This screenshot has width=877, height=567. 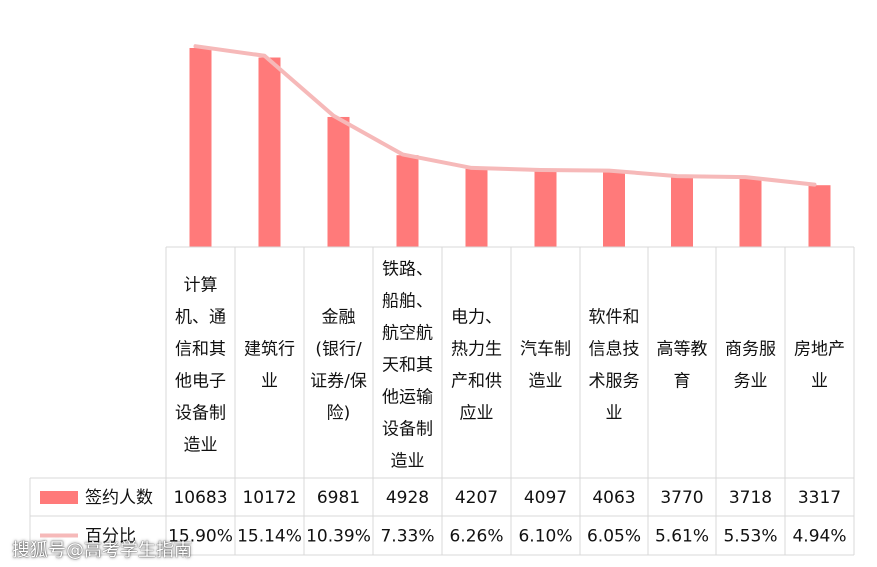 I want to click on category-label: 软件和信息技术服务业, so click(x=614, y=366).